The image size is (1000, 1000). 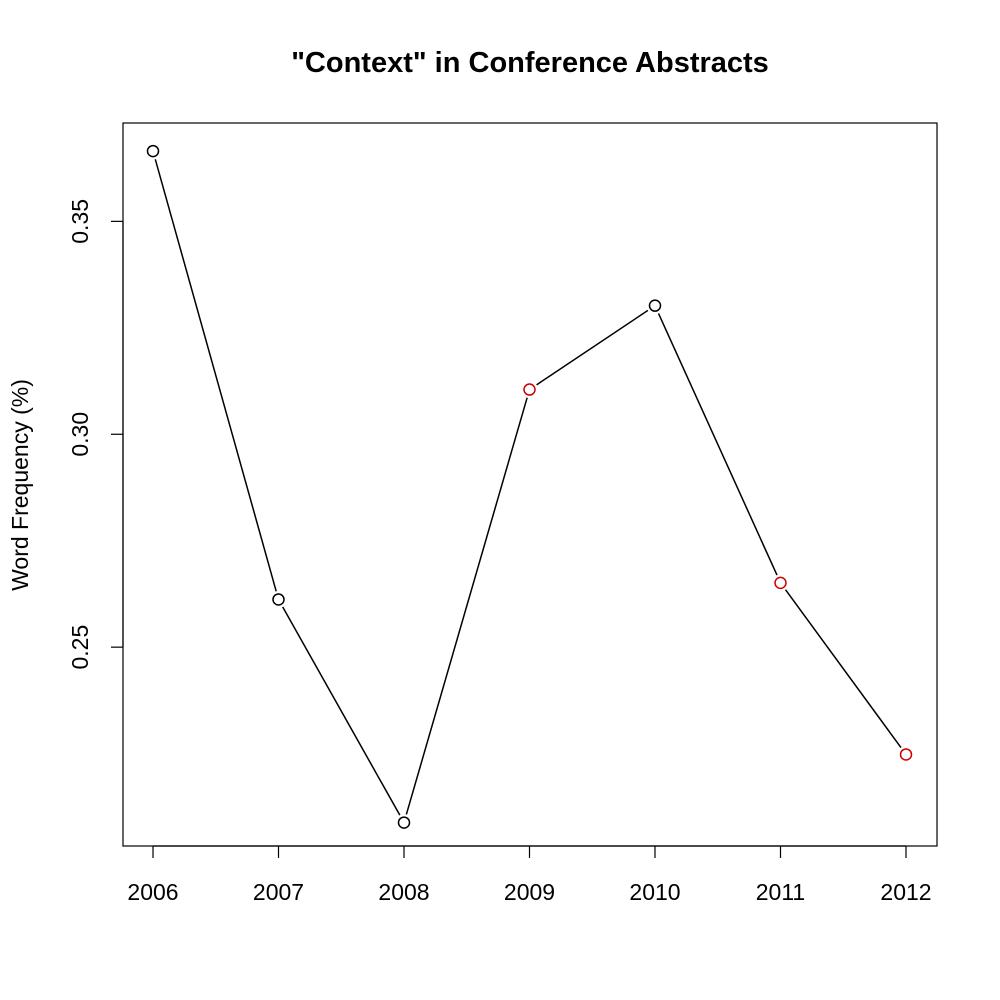 What do you see at coordinates (80, 221) in the screenshot?
I see `y-tick-label: 0.35` at bounding box center [80, 221].